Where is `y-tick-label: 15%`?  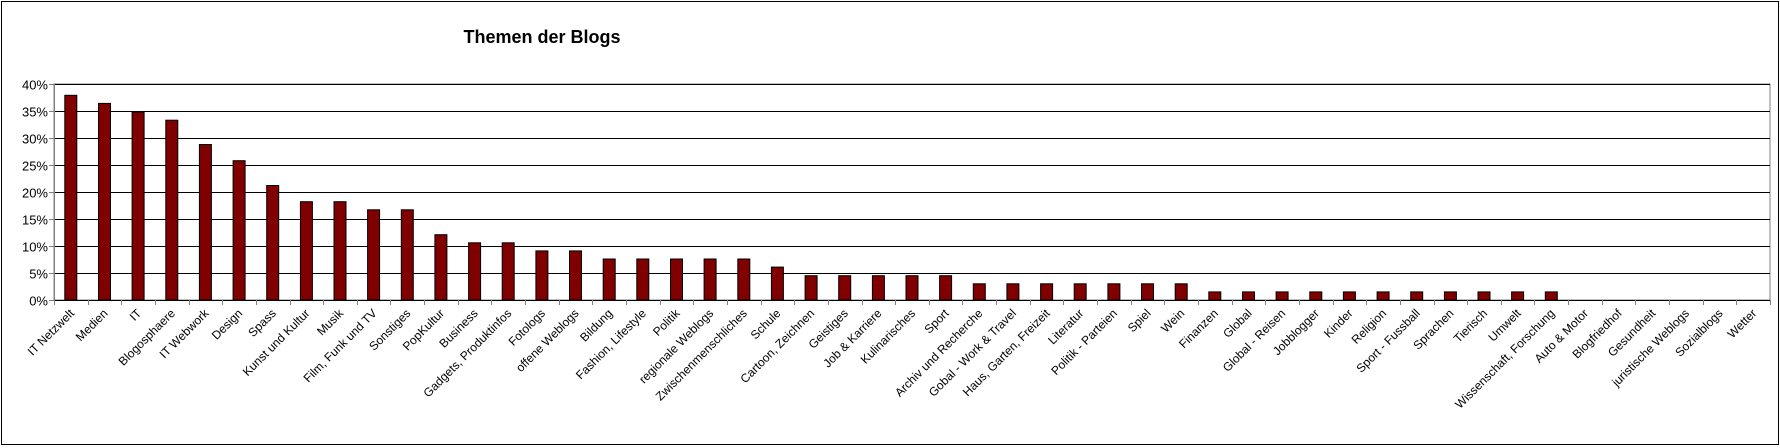 y-tick-label: 15% is located at coordinates (35, 220).